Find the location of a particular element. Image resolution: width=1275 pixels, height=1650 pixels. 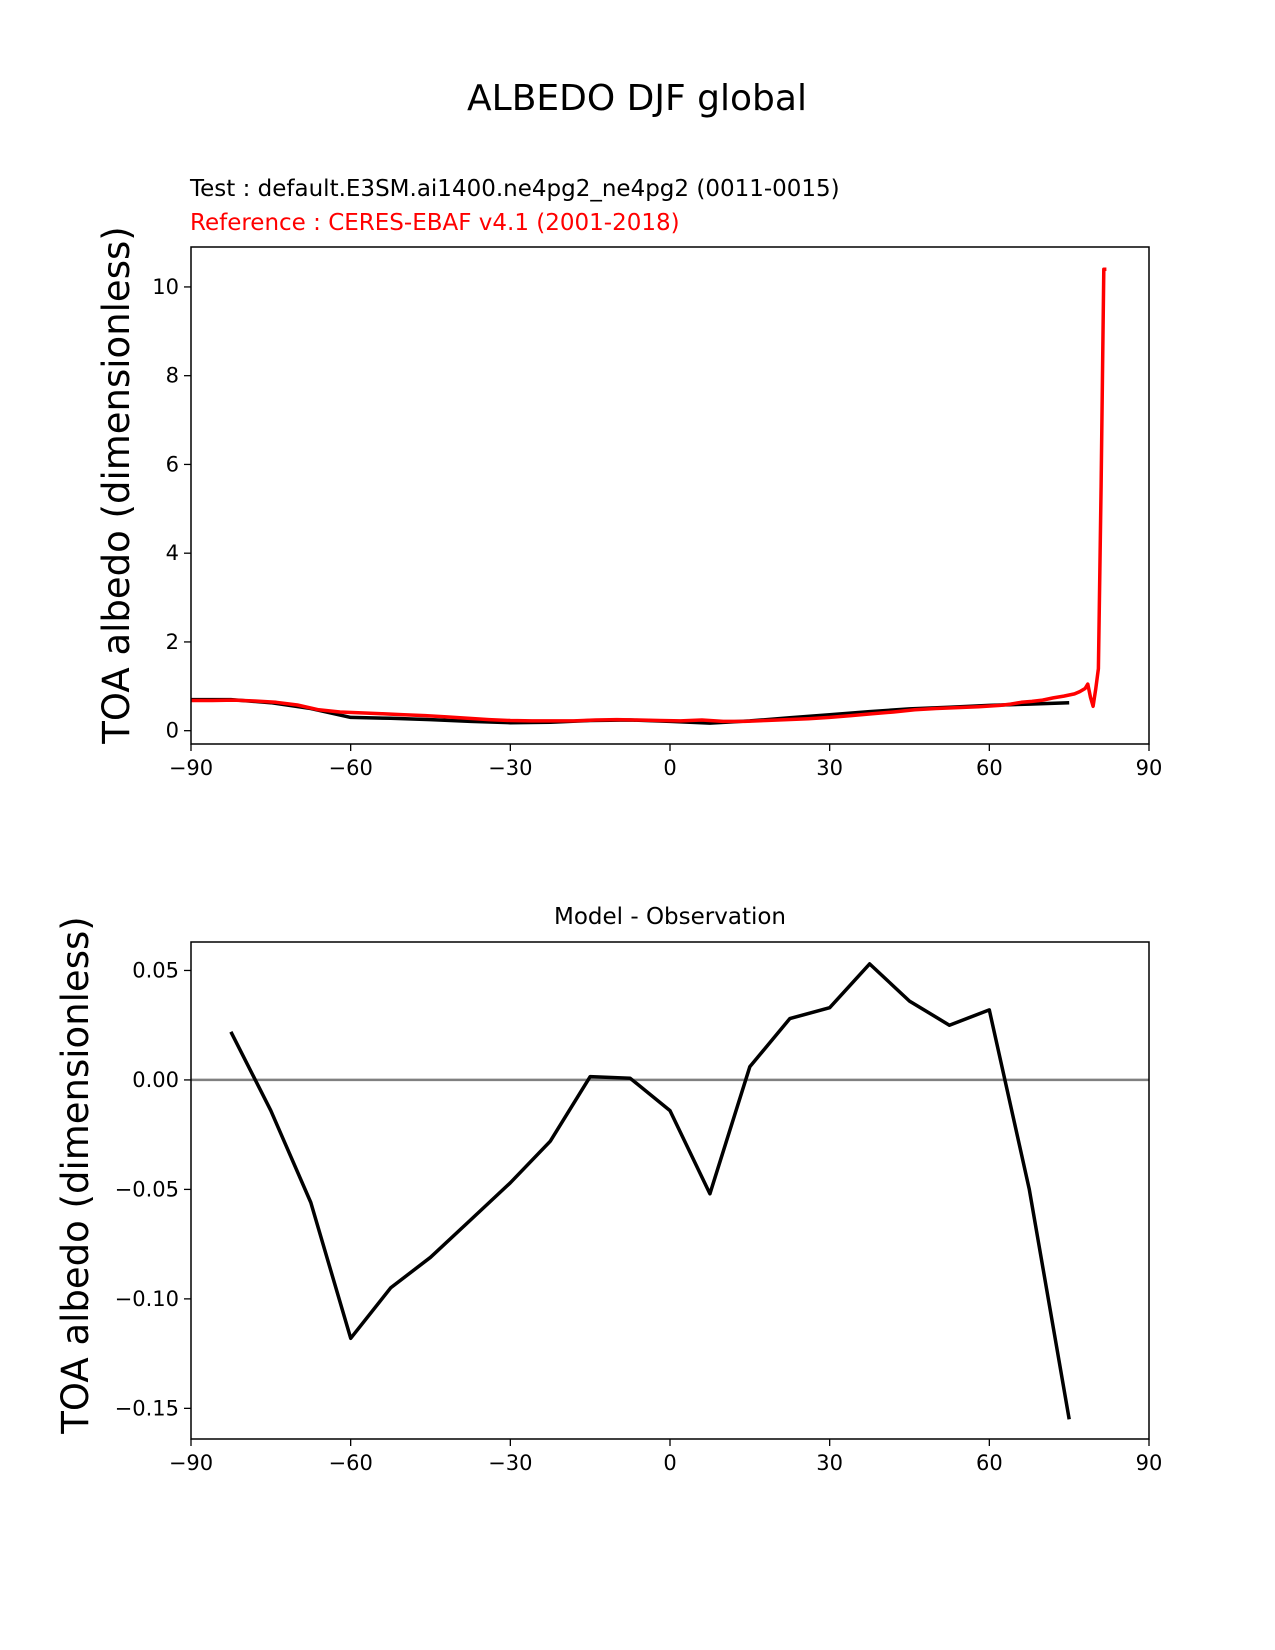

top-ytick-label: 0 is located at coordinates (172, 731).